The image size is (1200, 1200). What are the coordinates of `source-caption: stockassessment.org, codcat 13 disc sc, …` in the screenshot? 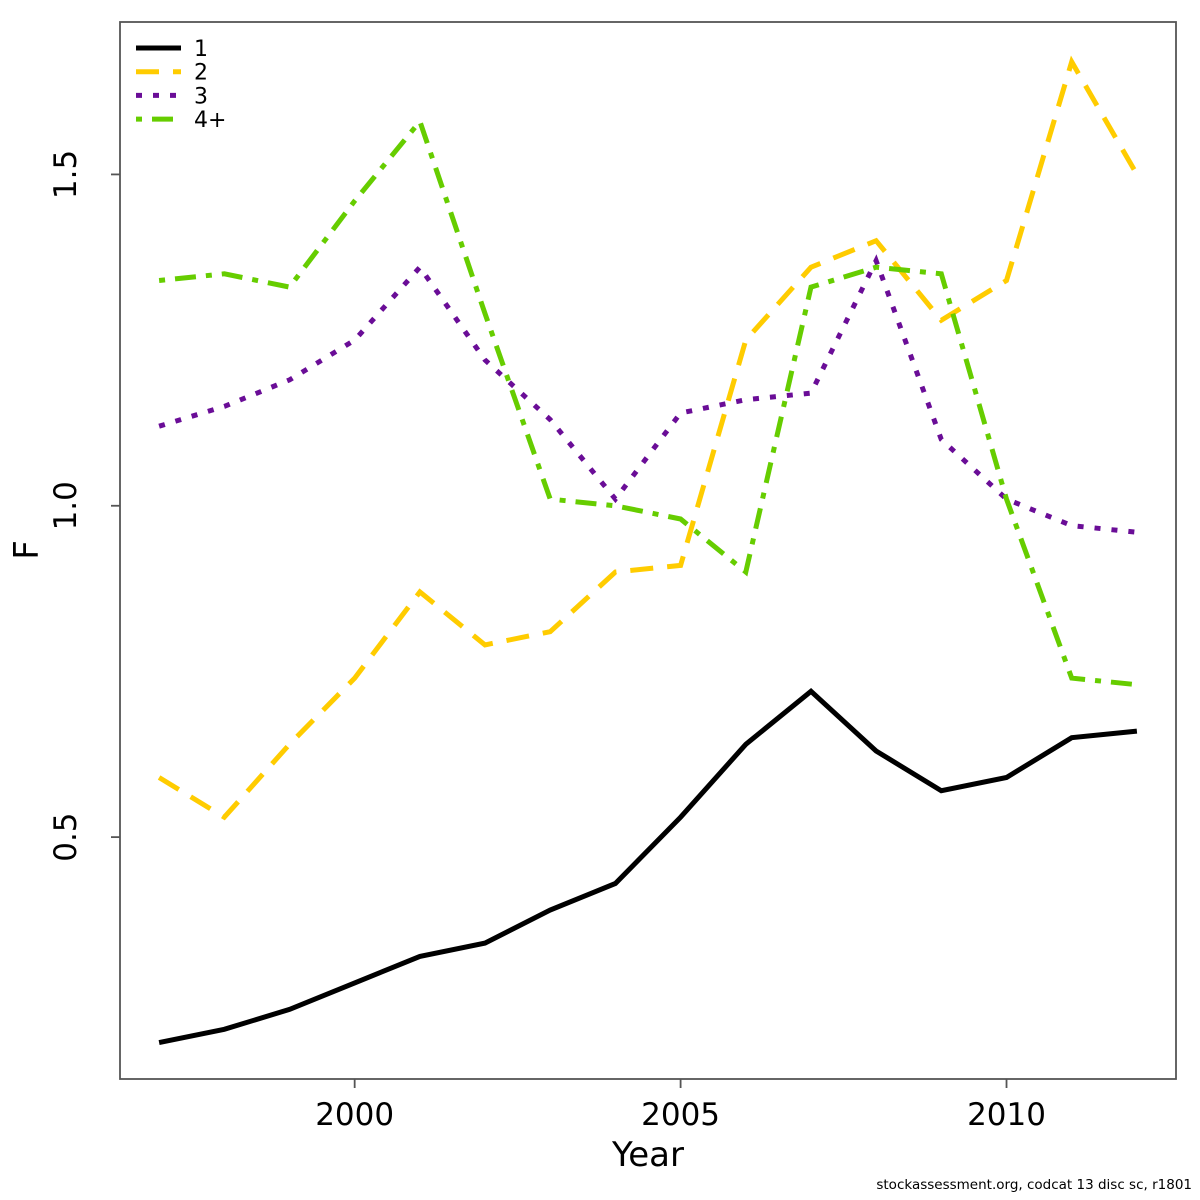 It's located at (1034, 1185).